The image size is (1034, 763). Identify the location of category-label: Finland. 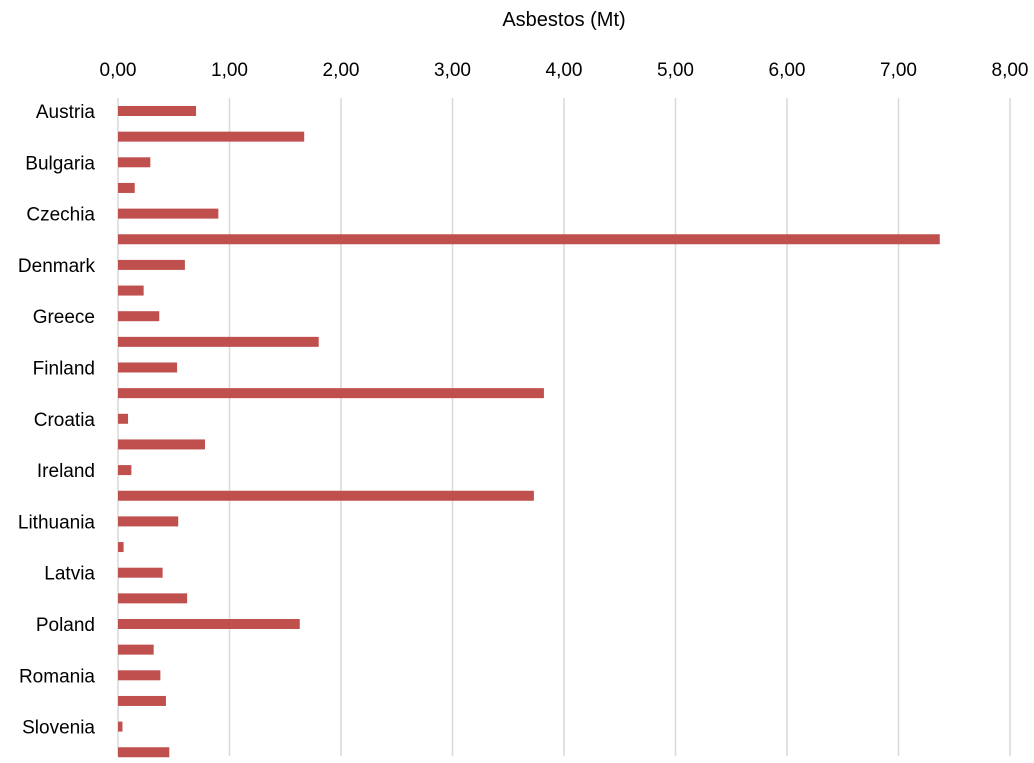
(64, 369).